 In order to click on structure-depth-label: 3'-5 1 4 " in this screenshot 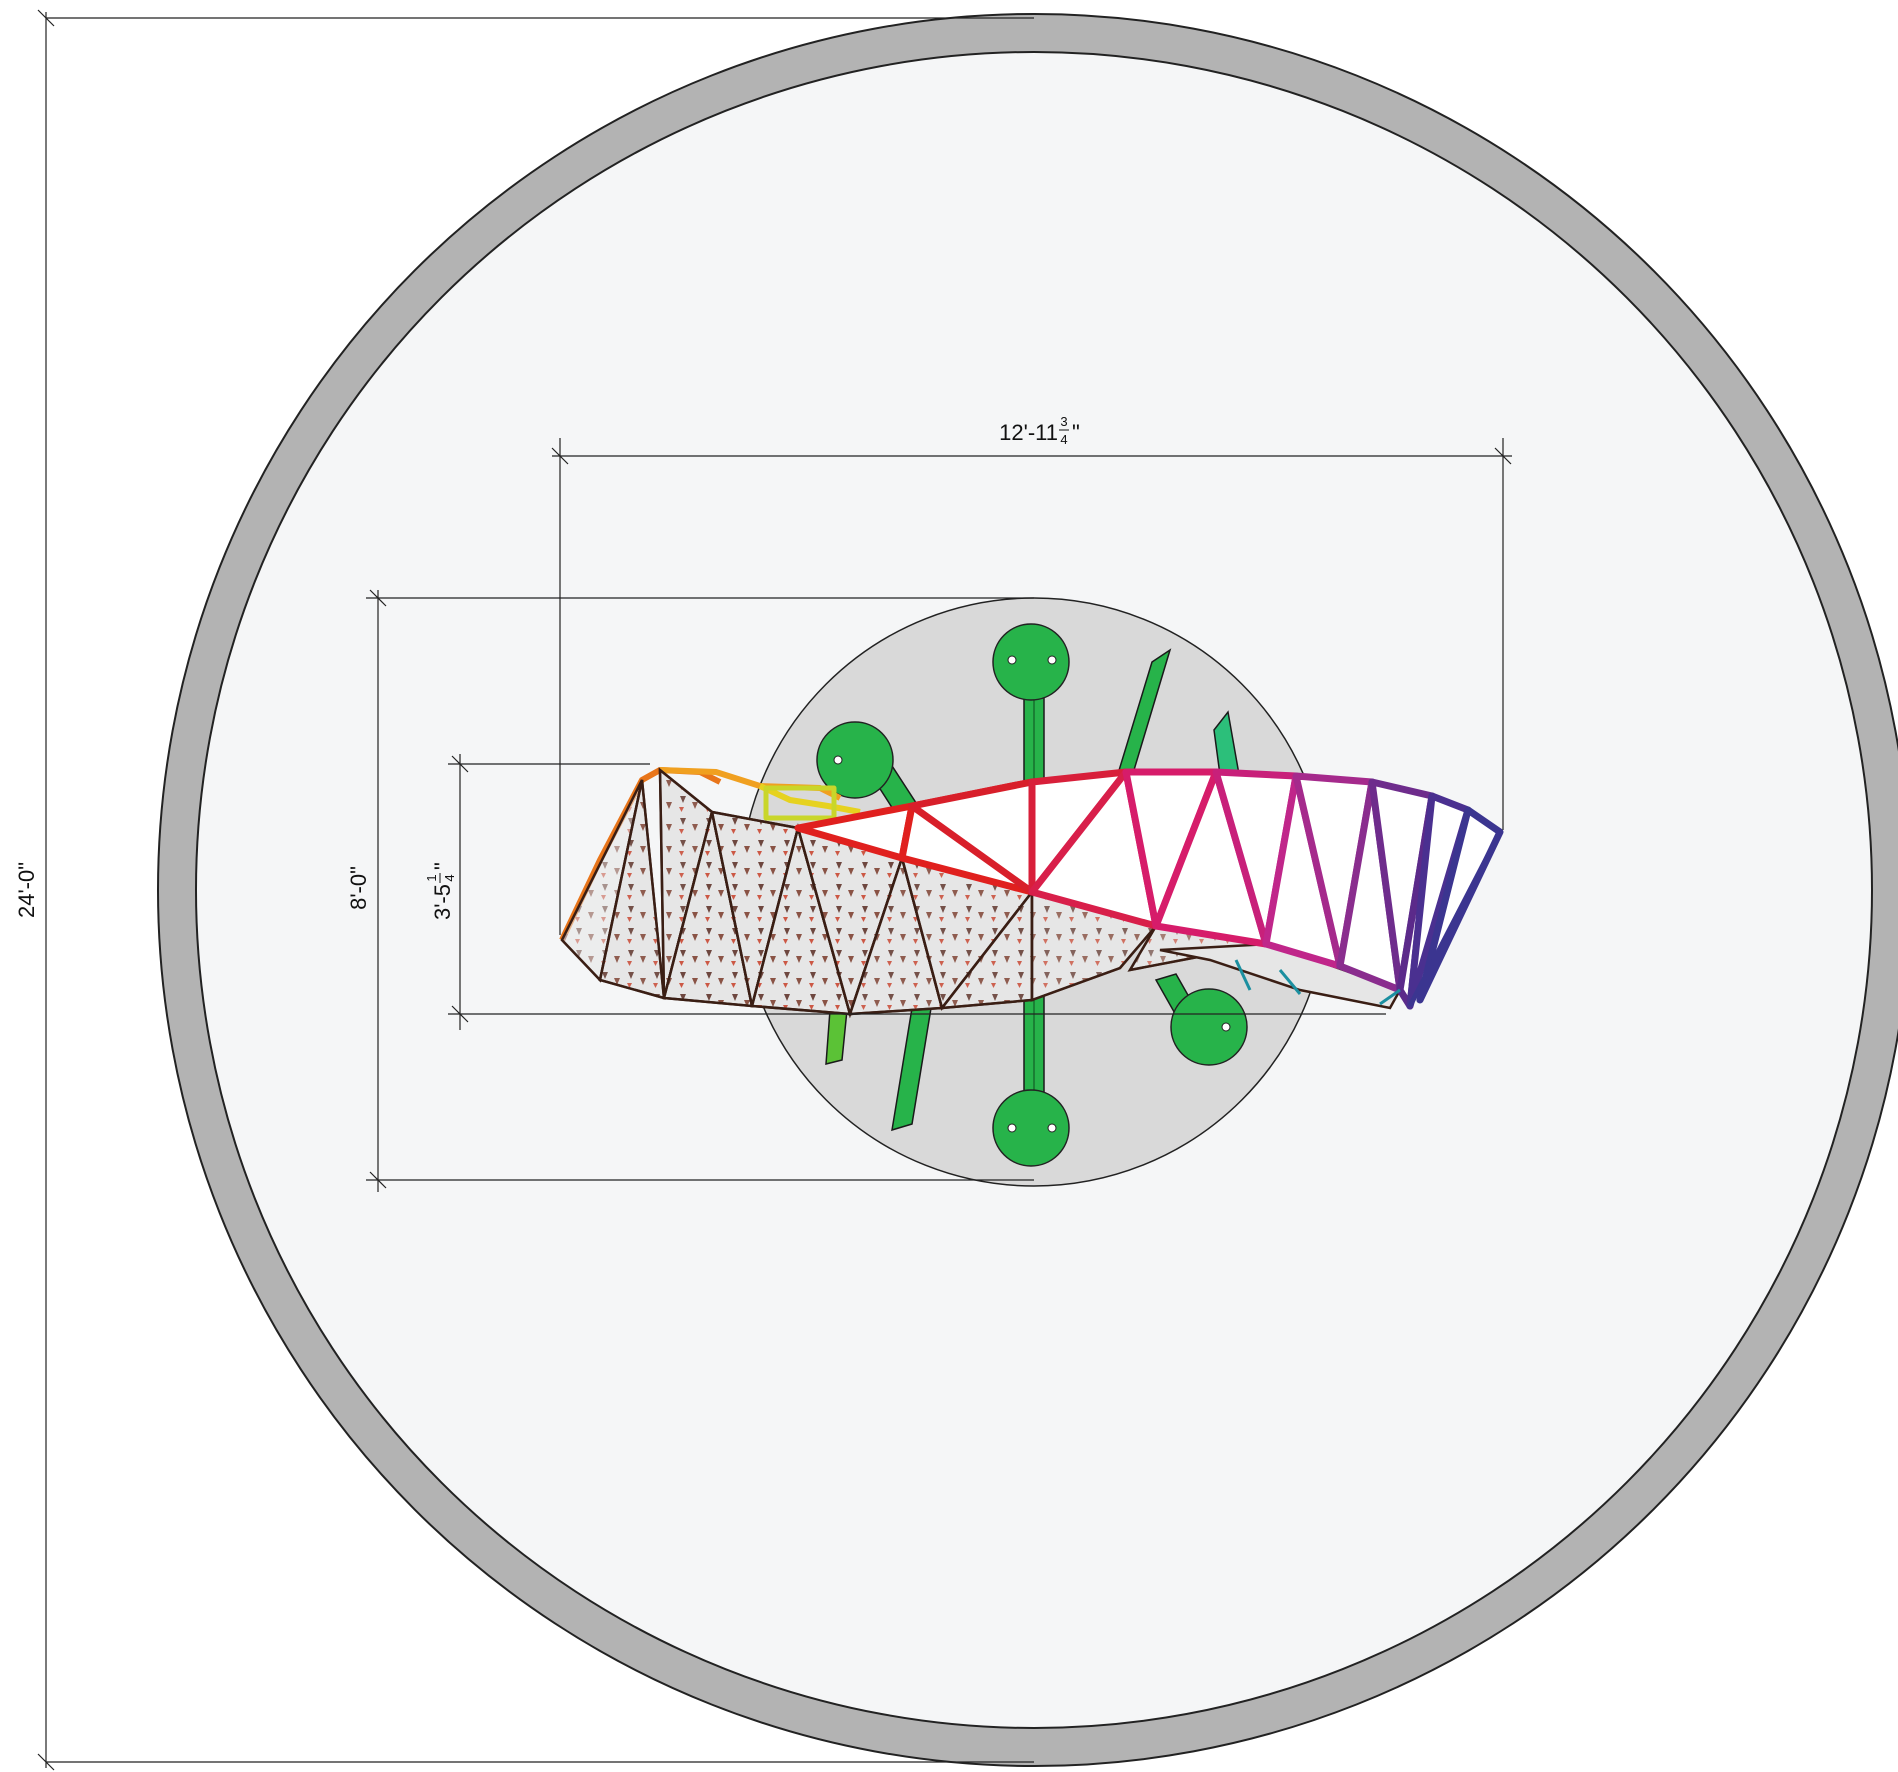, I will do `click(440, 891)`.